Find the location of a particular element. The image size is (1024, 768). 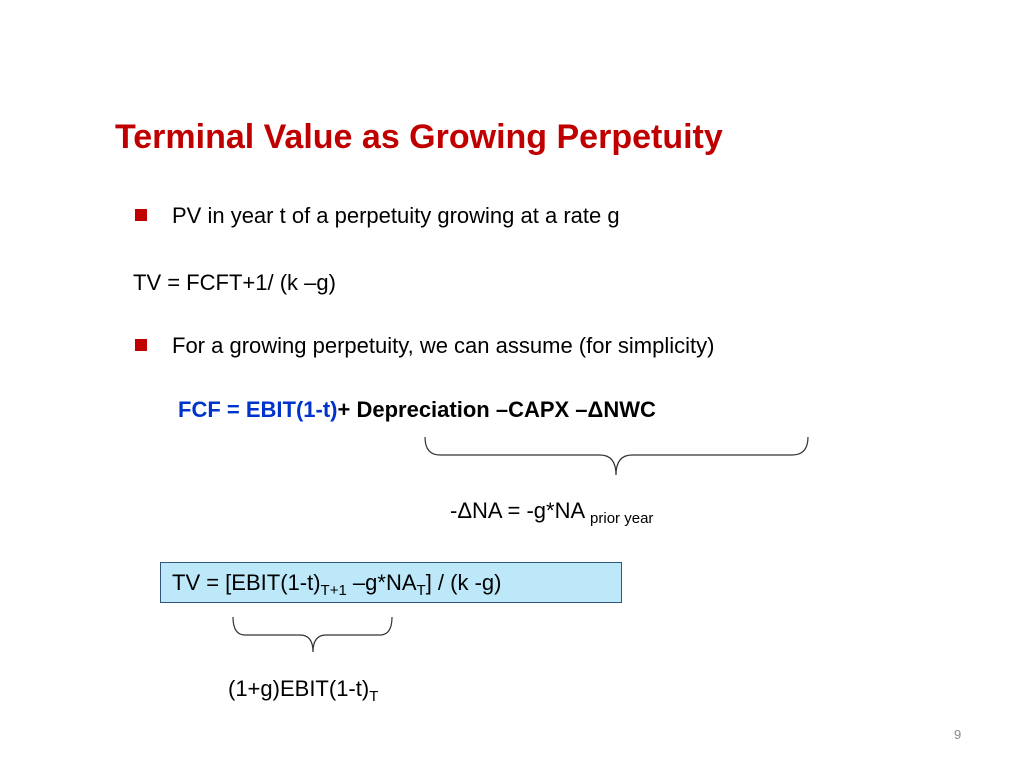

formula-box is located at coordinates (391, 582).